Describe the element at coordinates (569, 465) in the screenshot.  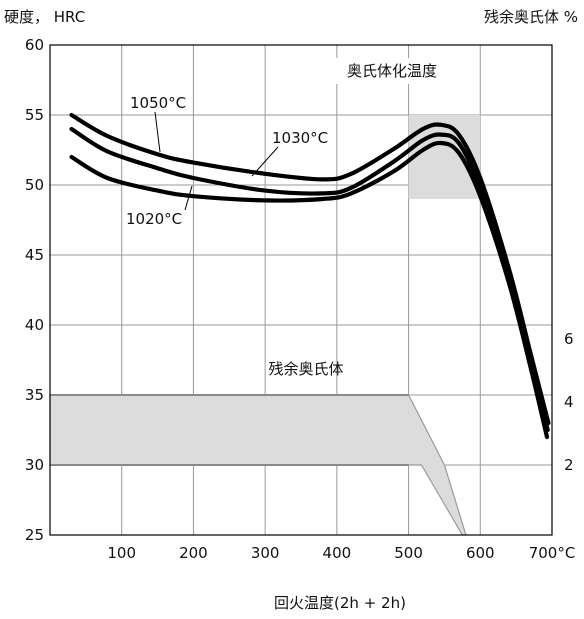
I see `y2-tick-label: 2` at that location.